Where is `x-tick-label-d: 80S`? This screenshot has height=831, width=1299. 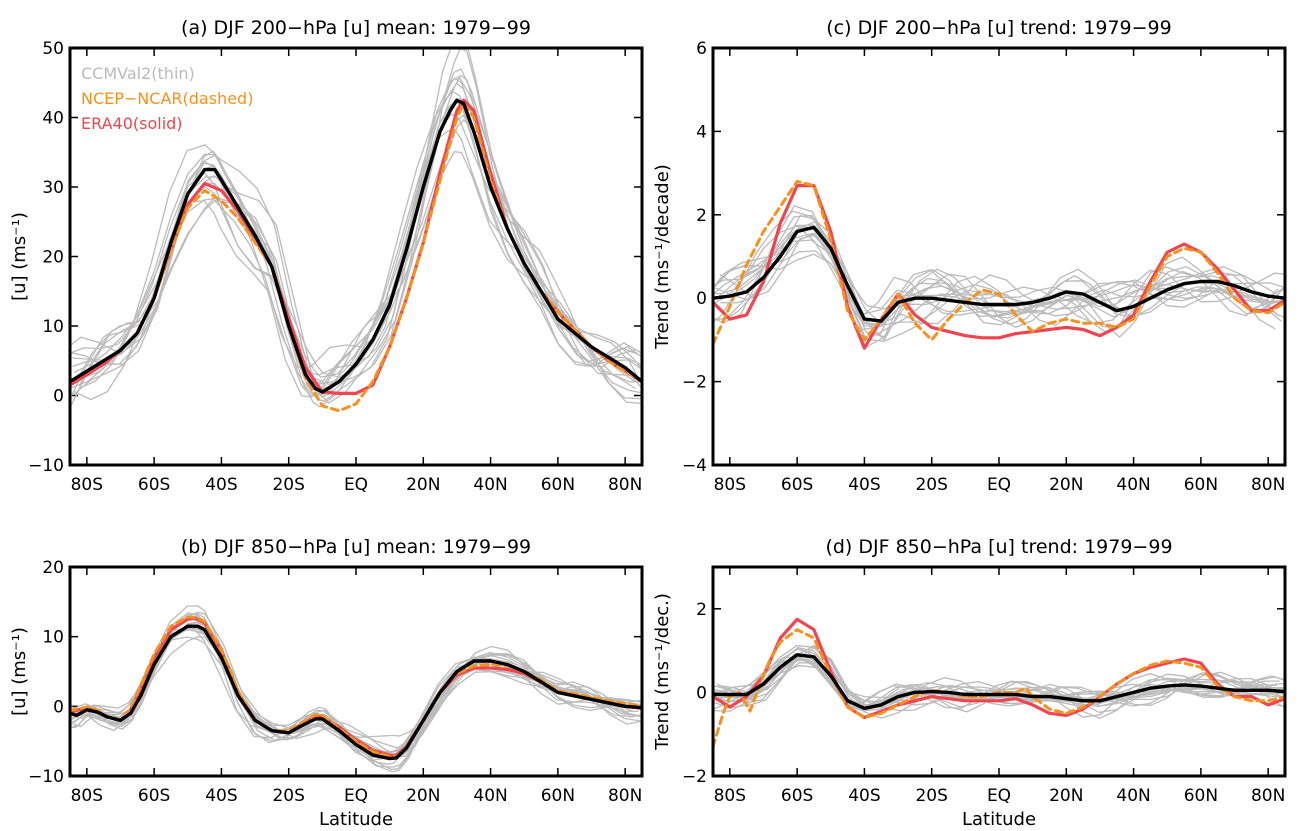
x-tick-label-d: 80S is located at coordinates (730, 796).